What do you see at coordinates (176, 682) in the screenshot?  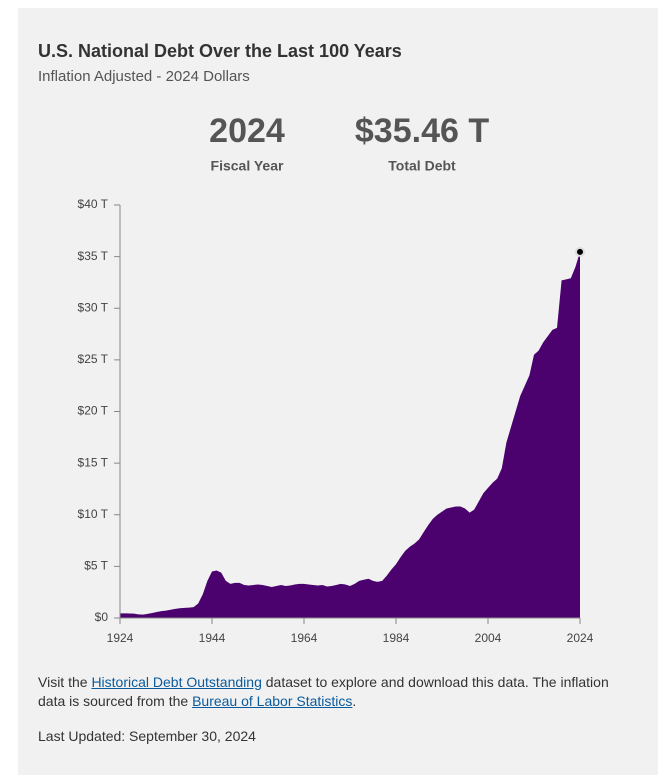 I see `link: Historical Debt Outstanding` at bounding box center [176, 682].